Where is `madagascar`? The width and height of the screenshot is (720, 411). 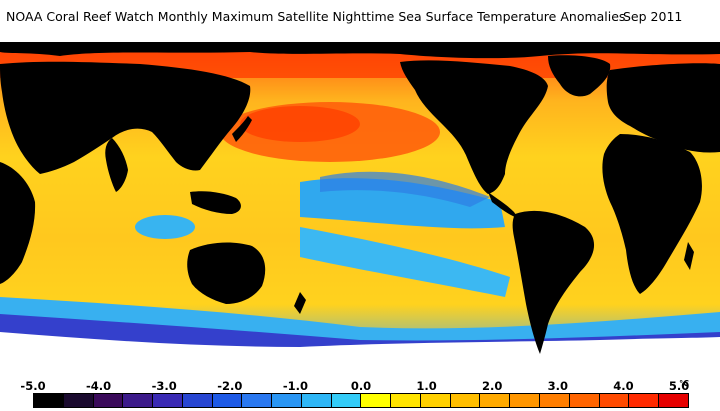 madagascar is located at coordinates (689, 256).